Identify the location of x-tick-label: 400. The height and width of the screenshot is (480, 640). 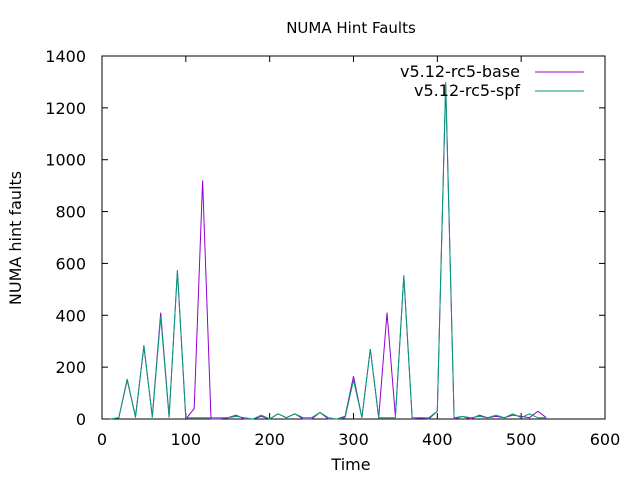
(437, 439).